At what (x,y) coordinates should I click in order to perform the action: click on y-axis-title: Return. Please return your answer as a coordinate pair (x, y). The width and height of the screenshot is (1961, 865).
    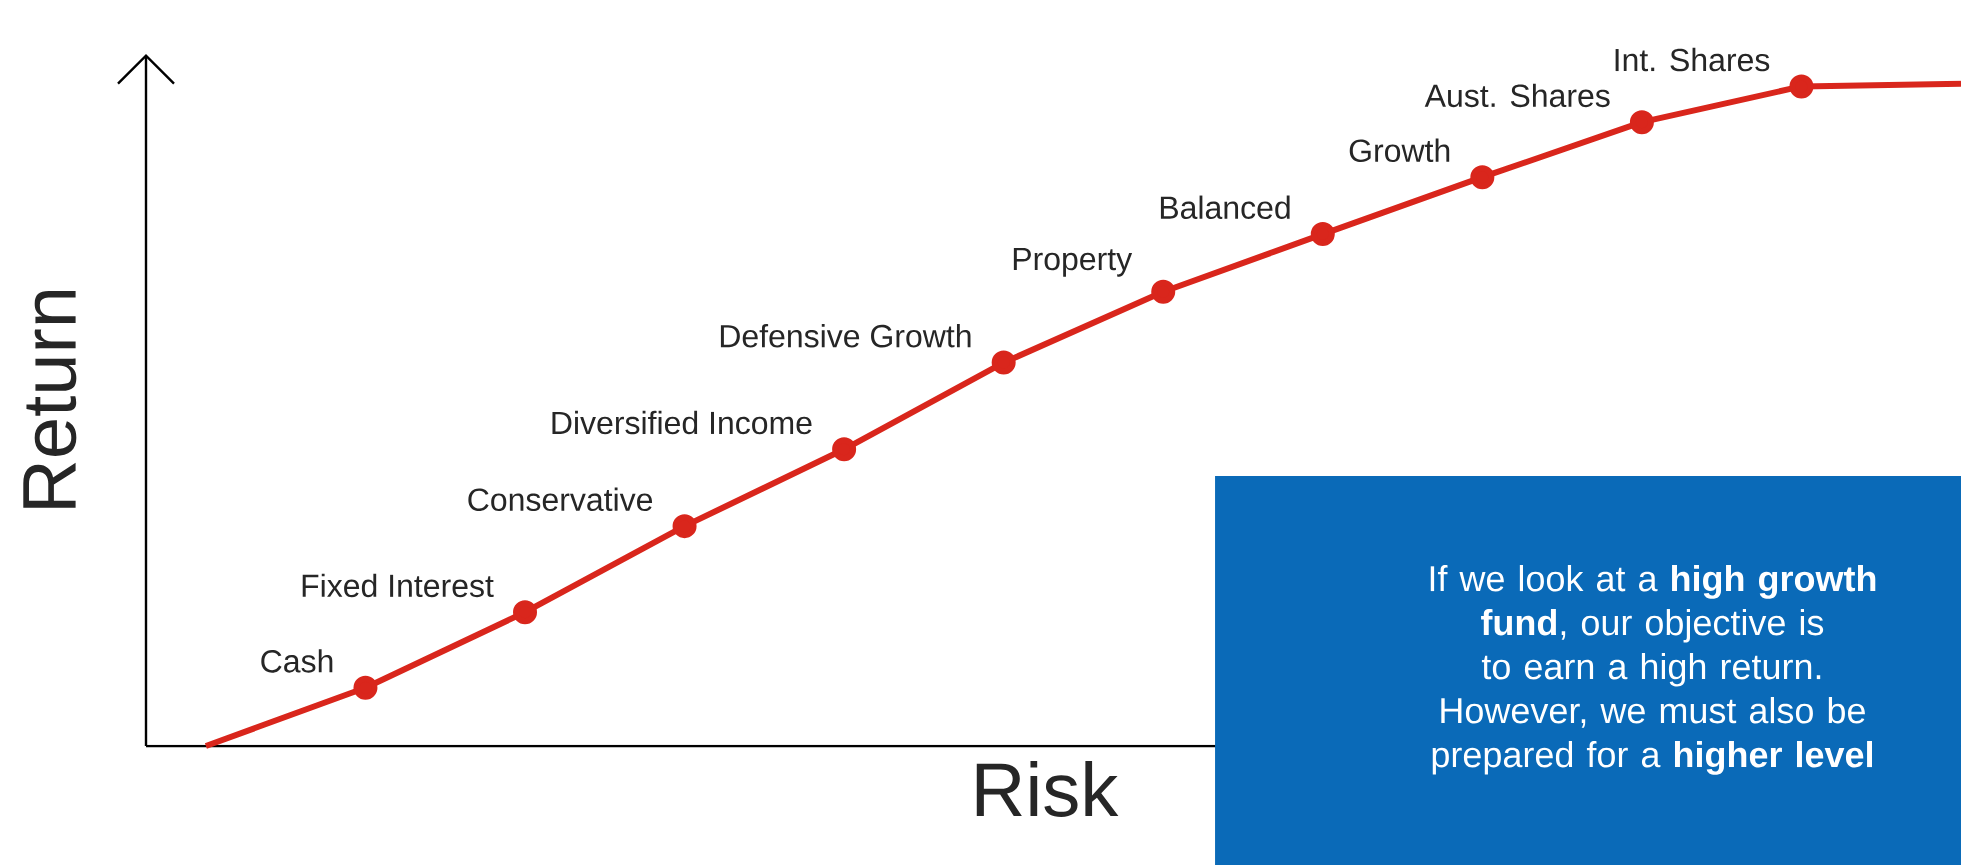
    Looking at the image, I should click on (50, 399).